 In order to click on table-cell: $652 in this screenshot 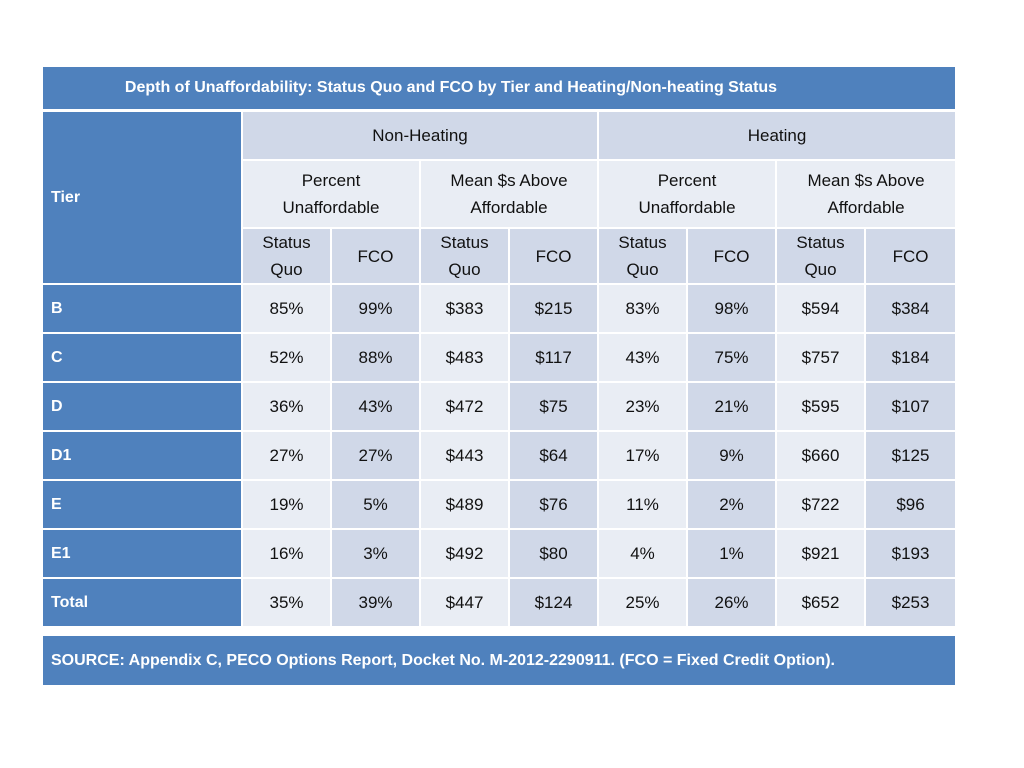, I will do `click(822, 603)`.